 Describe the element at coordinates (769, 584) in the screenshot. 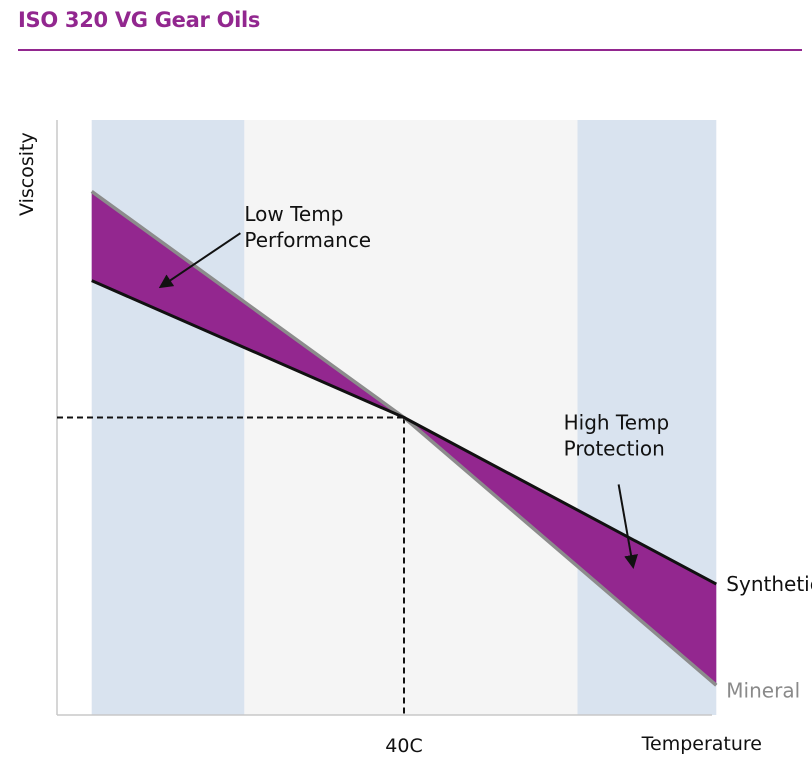

I see `series-label-synthetic: Synthetic` at that location.